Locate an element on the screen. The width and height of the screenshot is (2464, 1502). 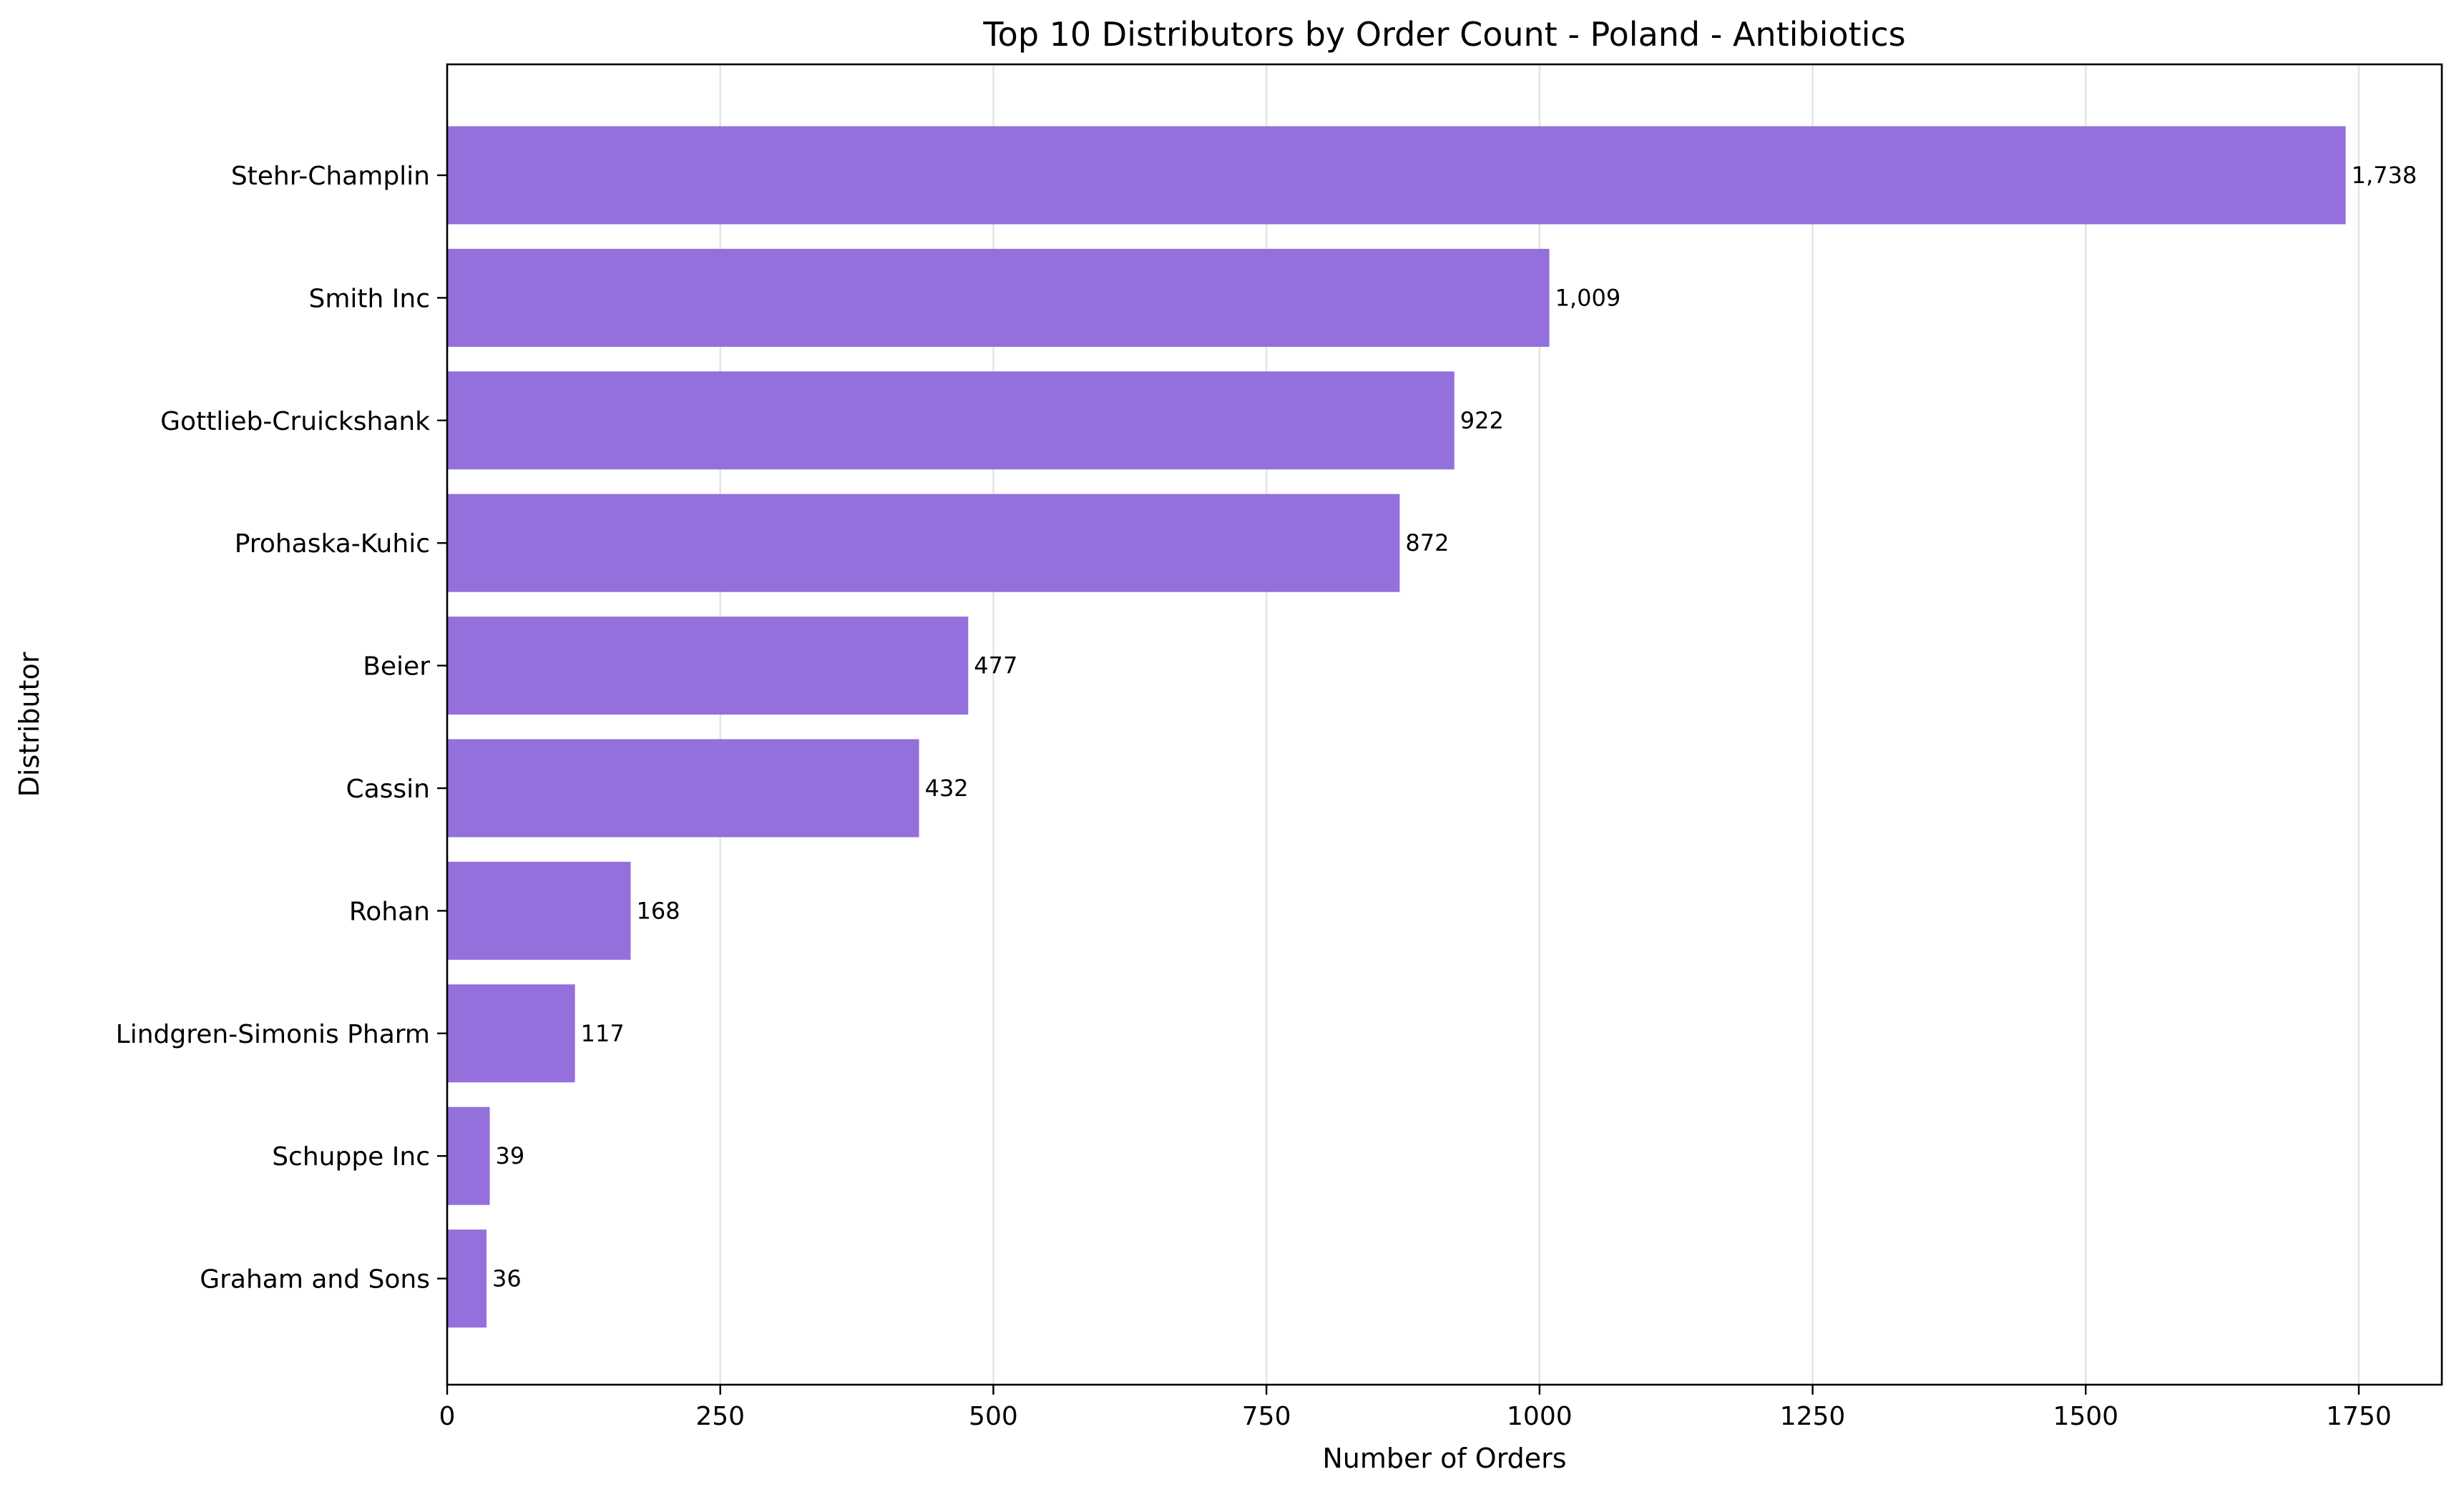
y-tick-label: Graham and Sons is located at coordinates (315, 1280).